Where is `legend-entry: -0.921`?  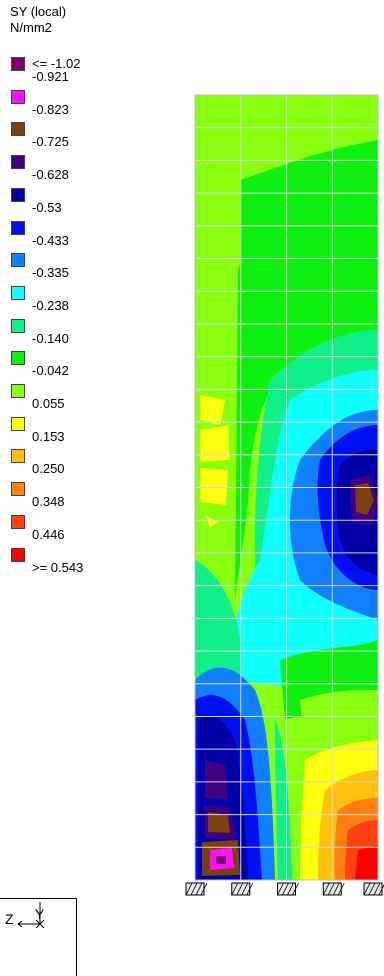
legend-entry: -0.921 is located at coordinates (70, 79).